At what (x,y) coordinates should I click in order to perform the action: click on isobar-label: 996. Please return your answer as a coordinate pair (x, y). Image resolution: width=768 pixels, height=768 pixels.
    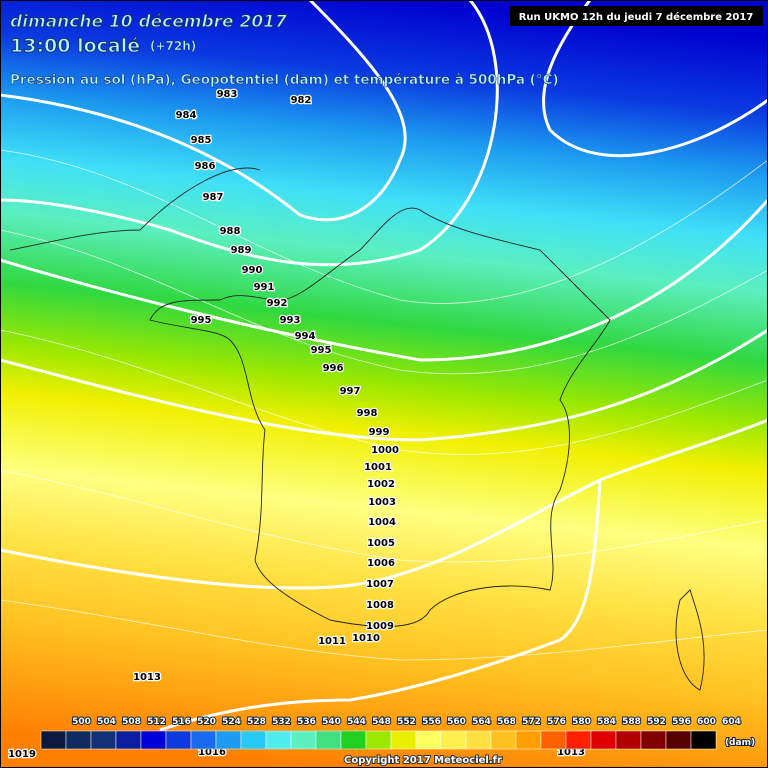
    Looking at the image, I should click on (333, 368).